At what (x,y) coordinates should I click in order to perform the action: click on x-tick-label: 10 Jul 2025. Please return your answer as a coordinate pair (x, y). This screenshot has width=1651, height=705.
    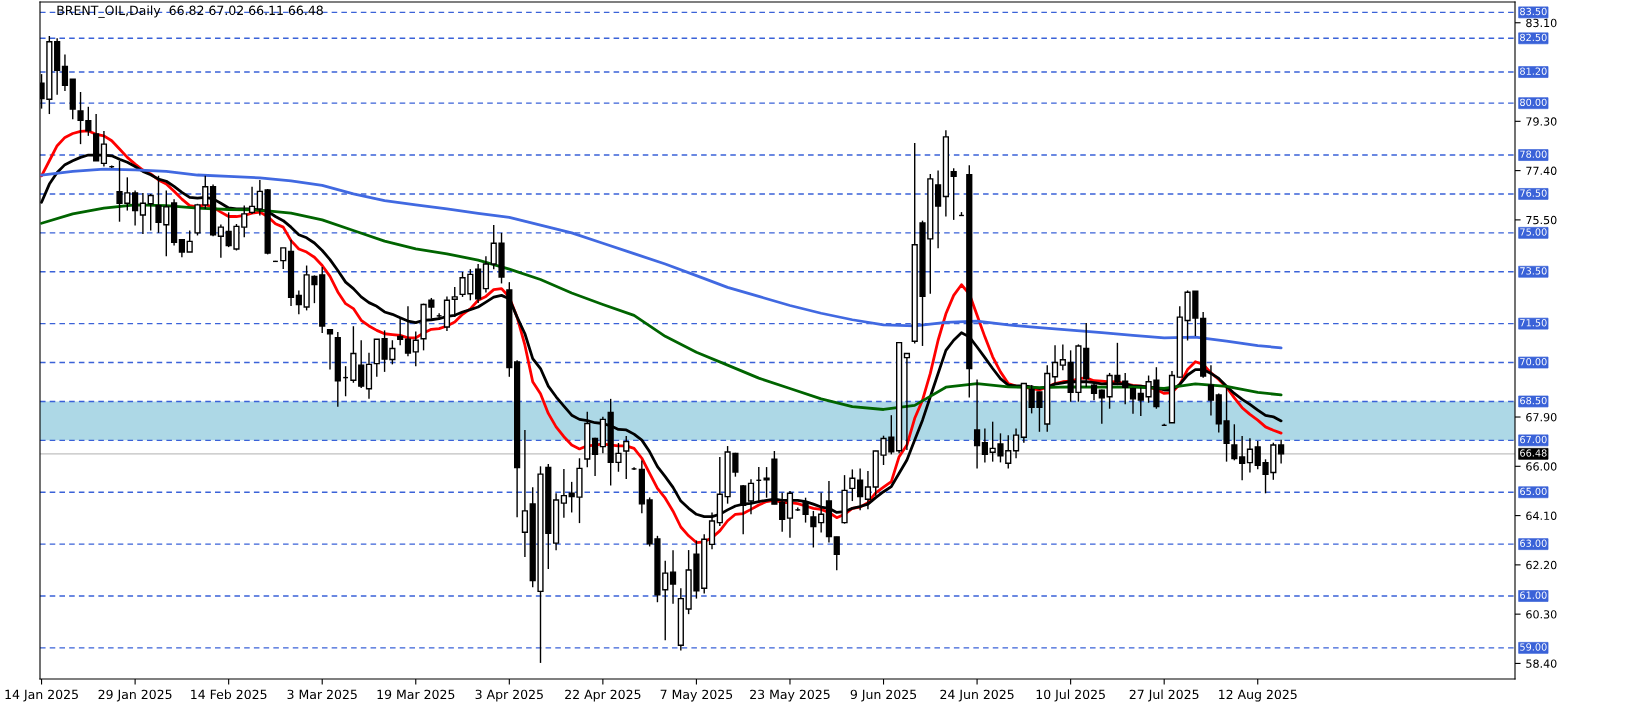
    Looking at the image, I should click on (1070, 695).